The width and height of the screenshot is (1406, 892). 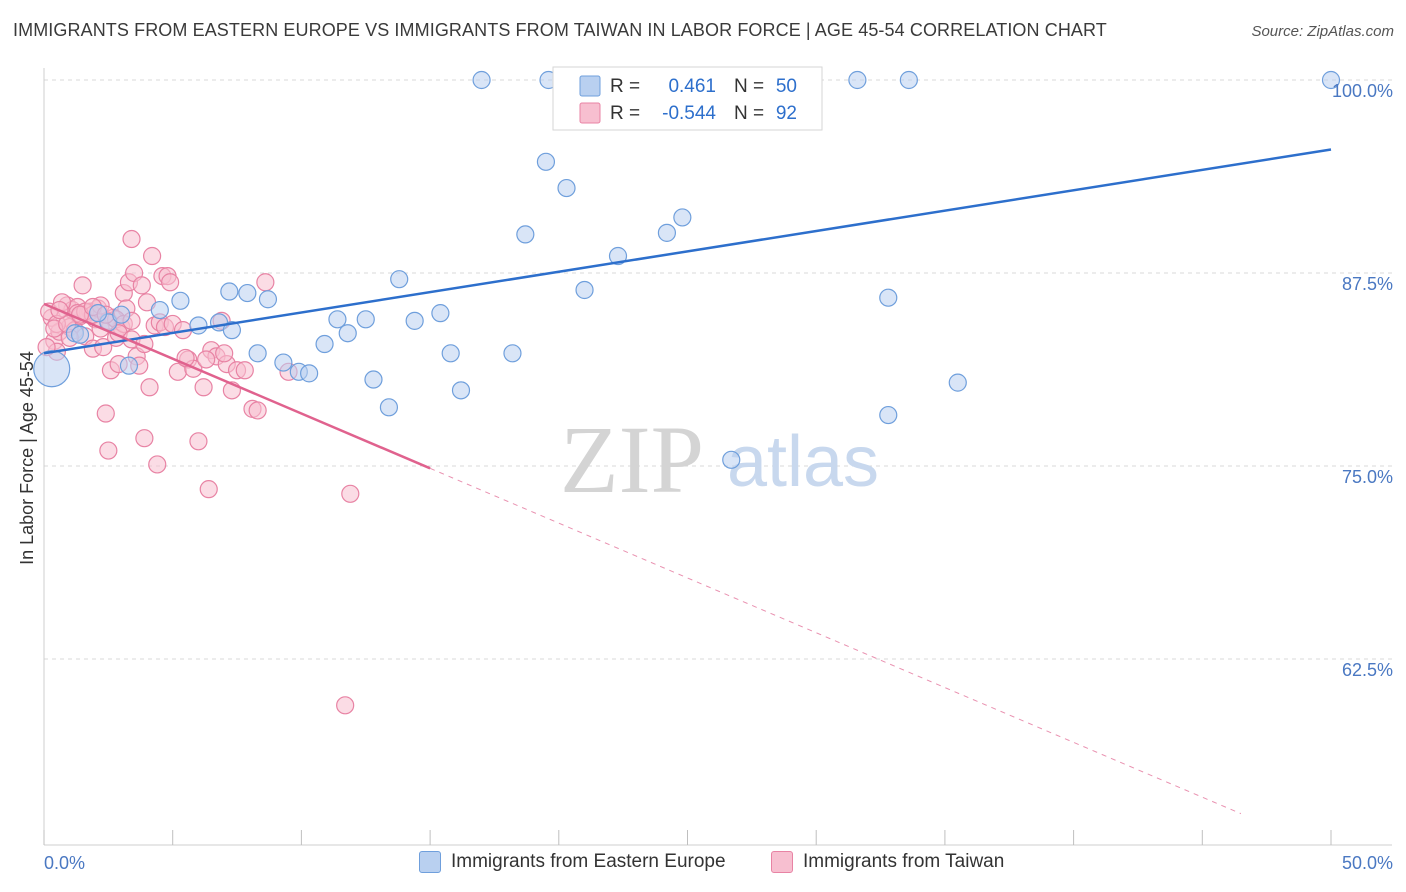 I want to click on legend-n-value: 92, so click(x=786, y=113).